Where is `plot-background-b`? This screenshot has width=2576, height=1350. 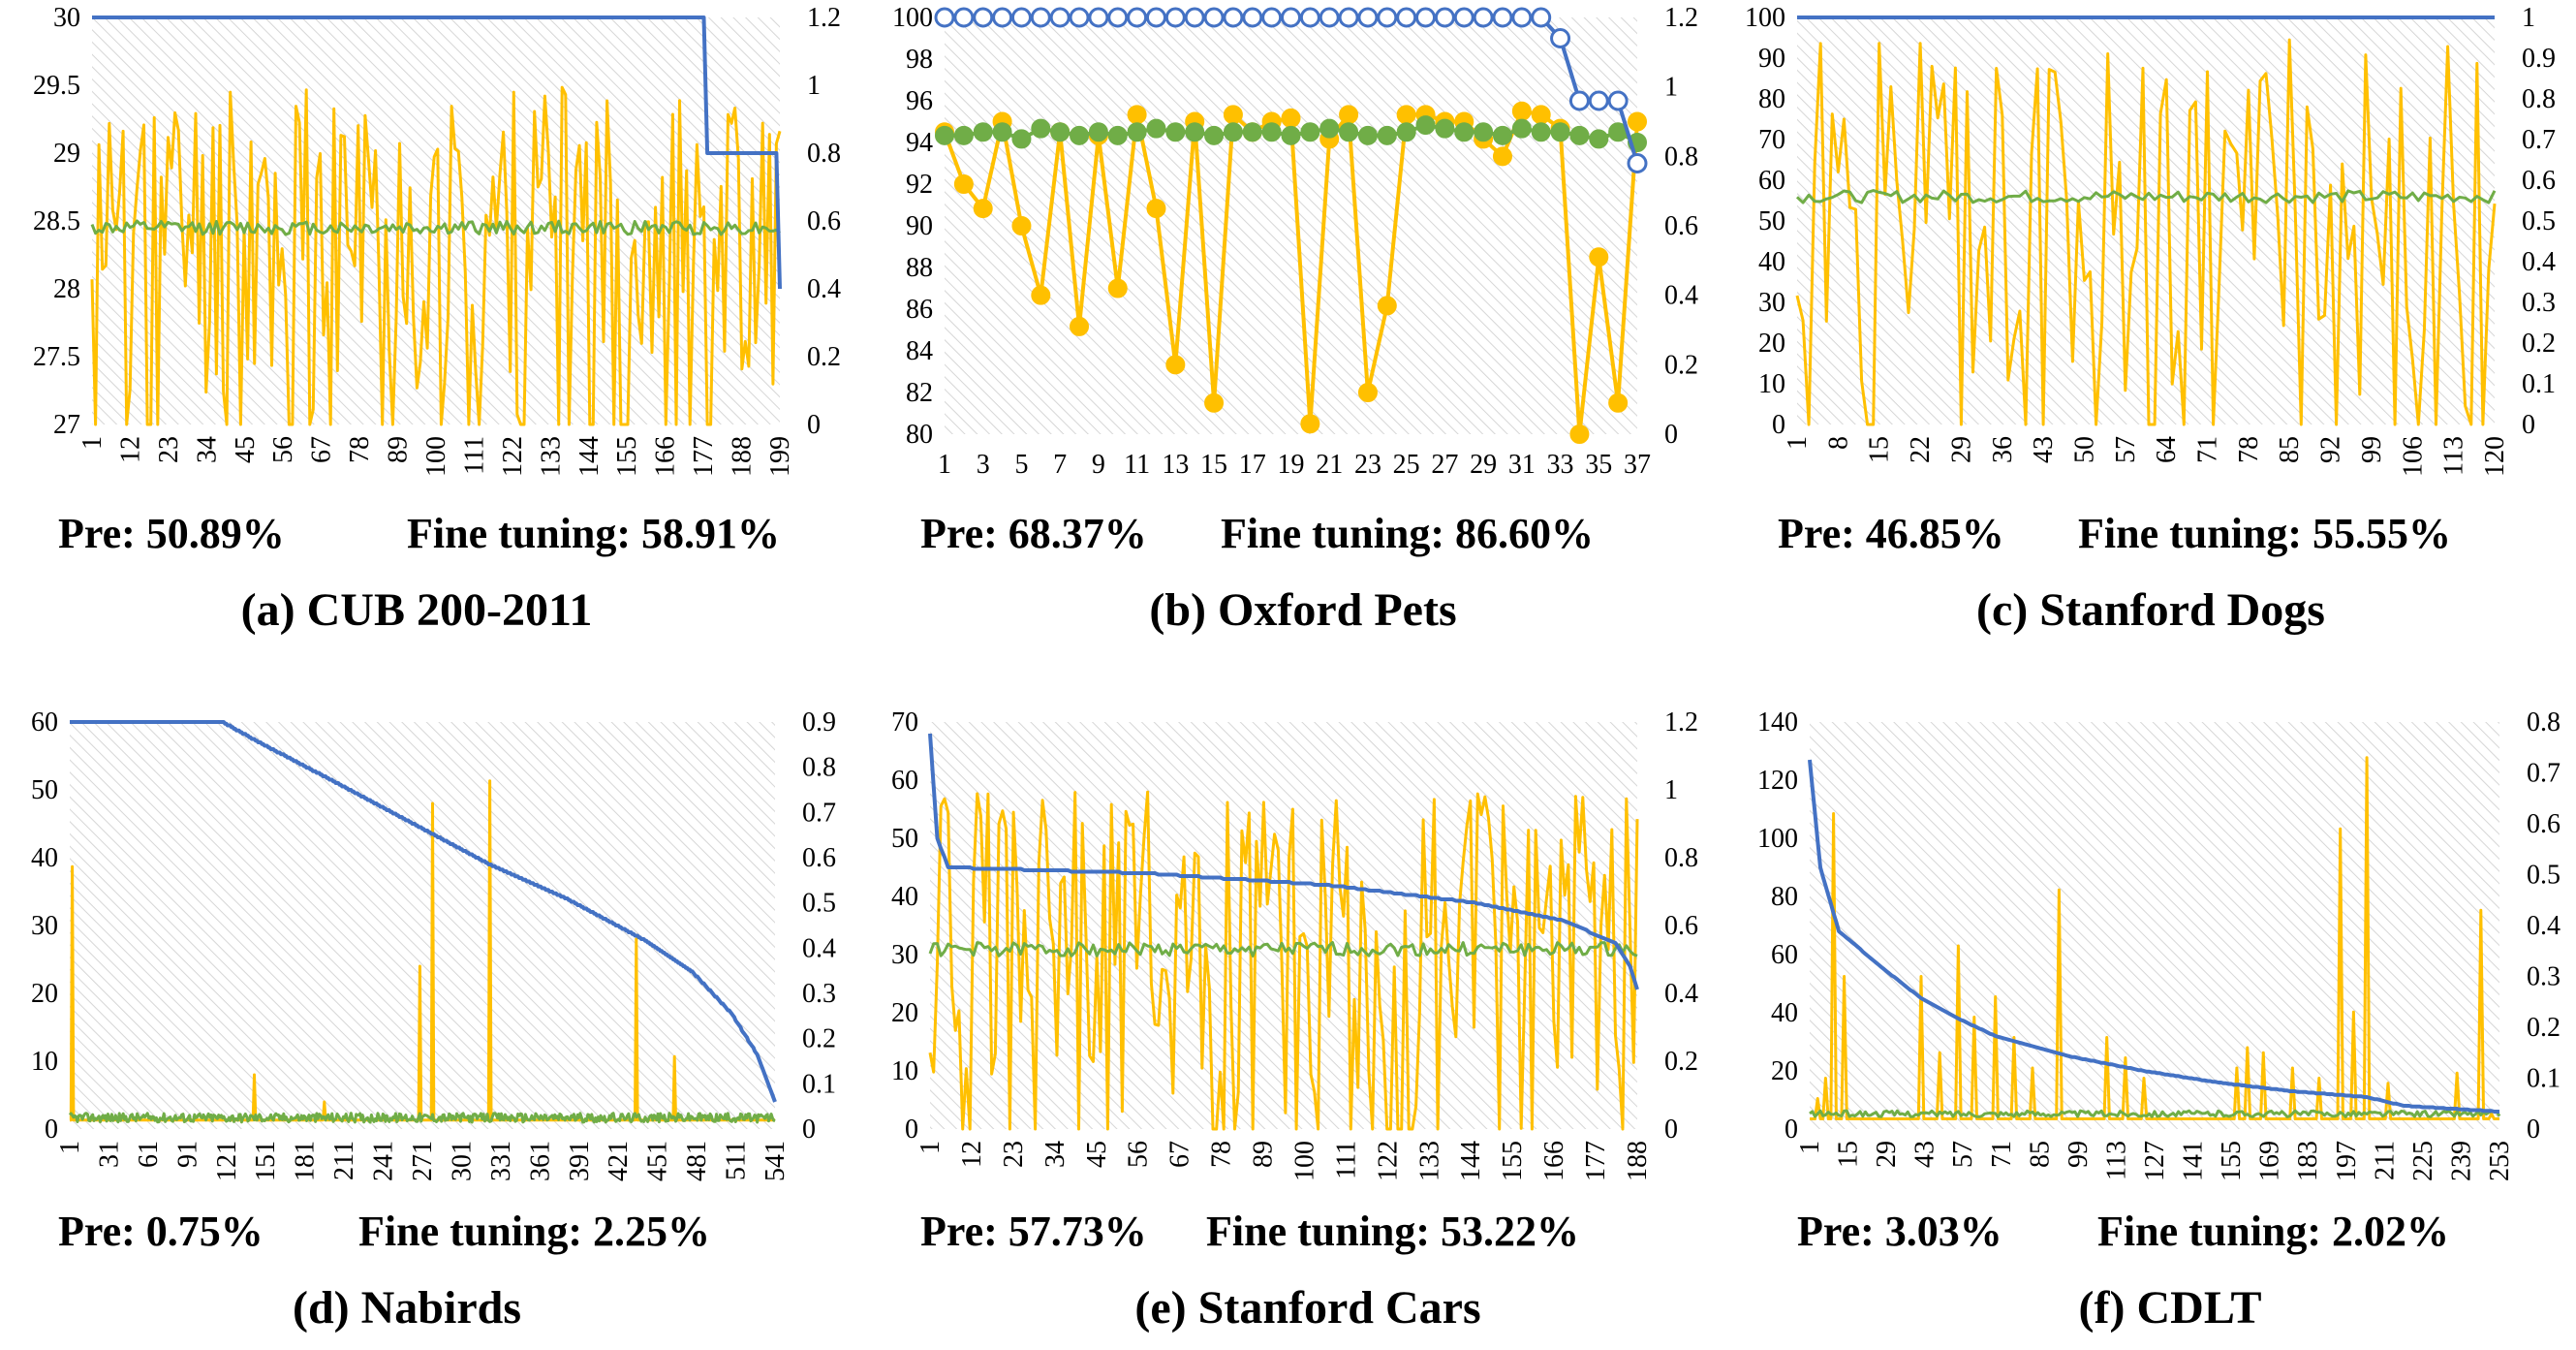 plot-background-b is located at coordinates (1291, 225).